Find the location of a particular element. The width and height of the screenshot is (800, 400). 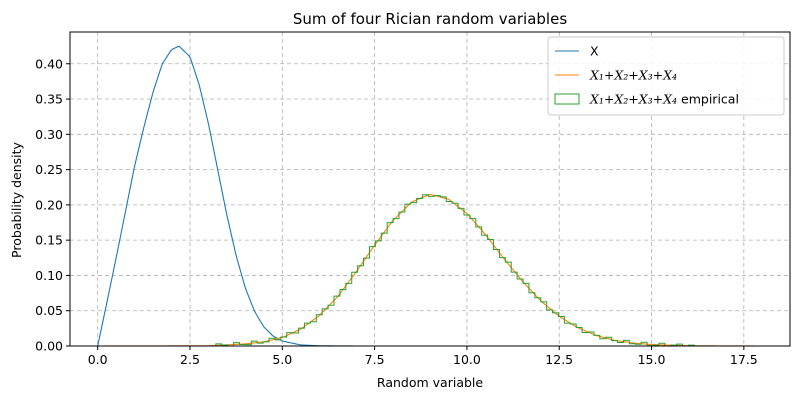

y-tick-label: 0.20 is located at coordinates (49, 204).